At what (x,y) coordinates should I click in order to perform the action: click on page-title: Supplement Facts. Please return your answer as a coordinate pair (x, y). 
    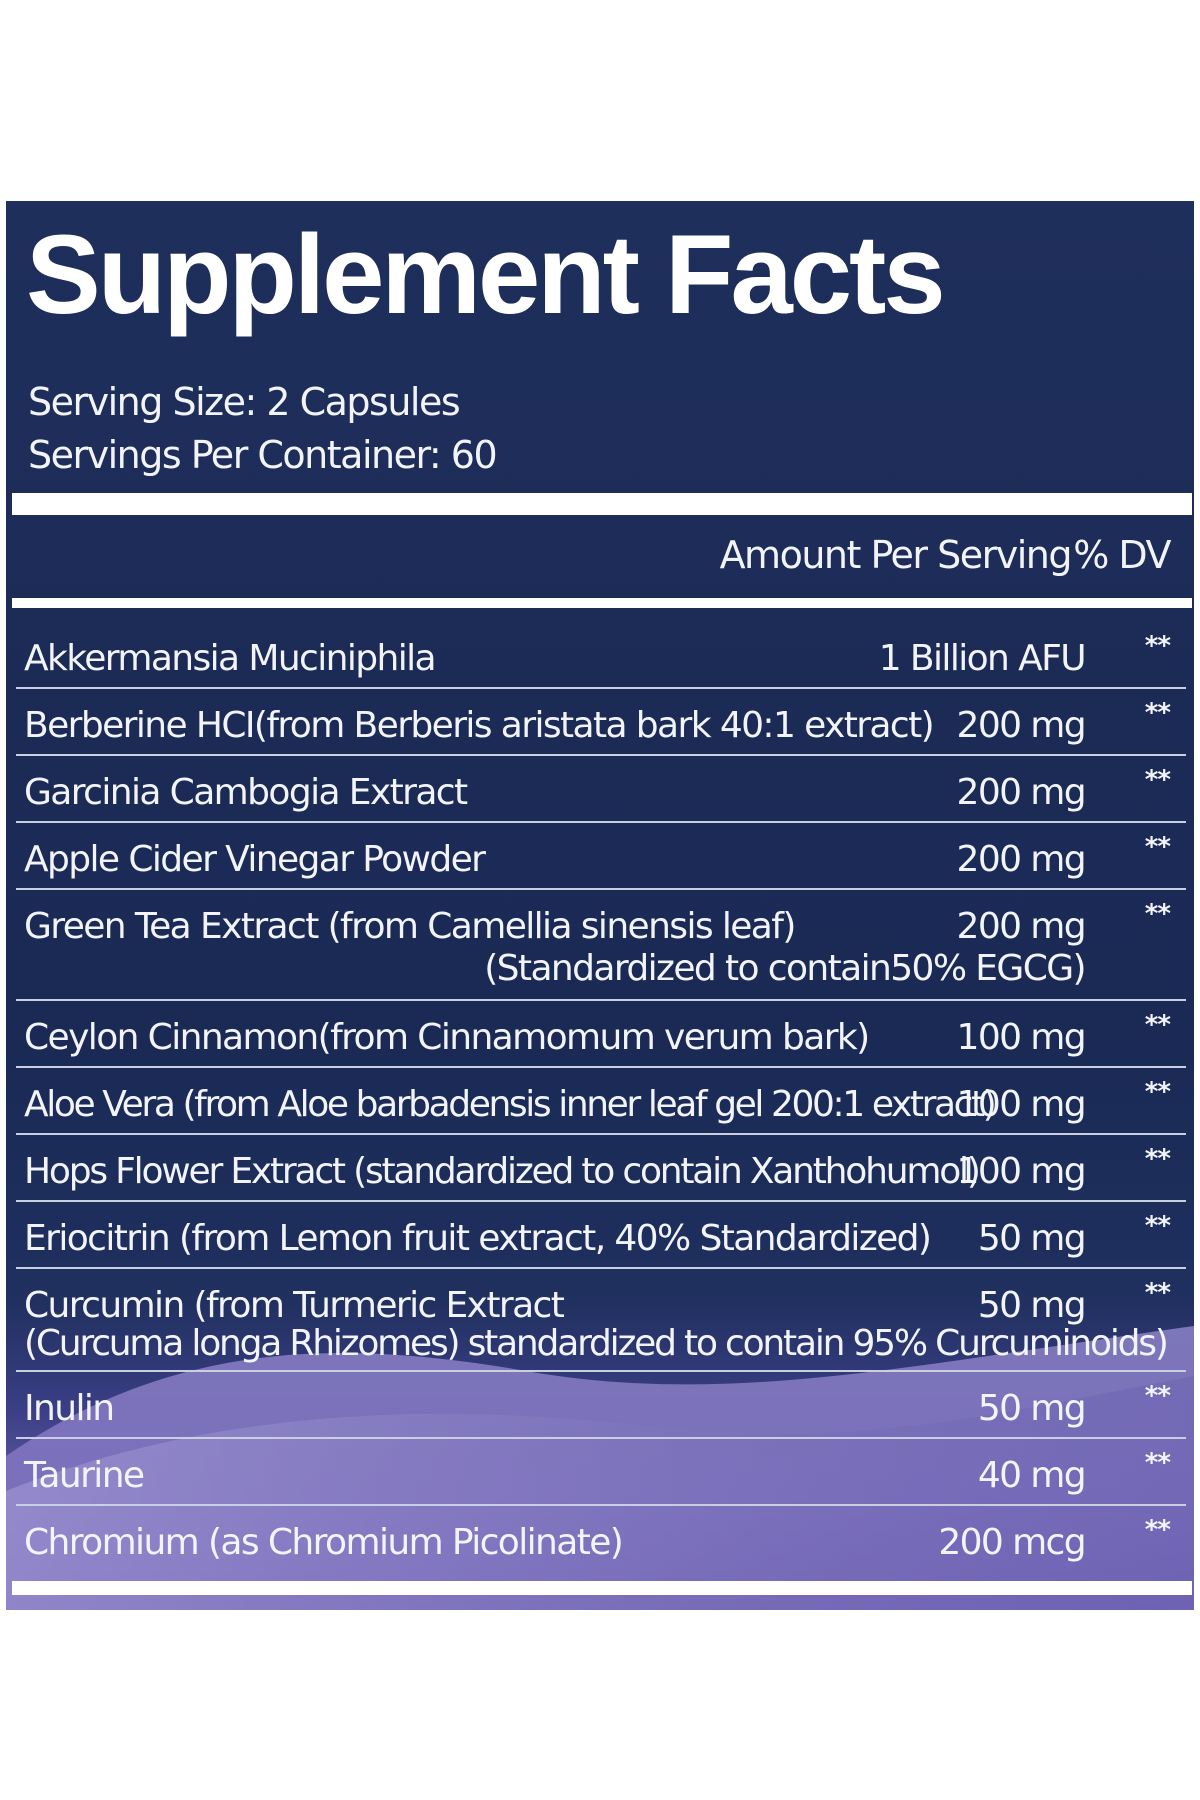
    Looking at the image, I should click on (486, 274).